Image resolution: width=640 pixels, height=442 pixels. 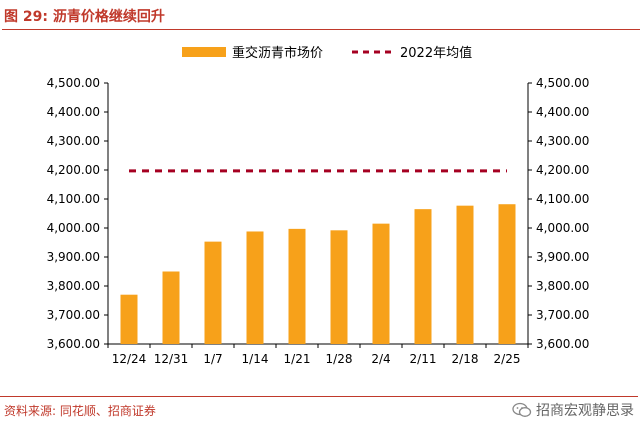 I want to click on x-tick-label: 1/7, so click(x=212, y=359).